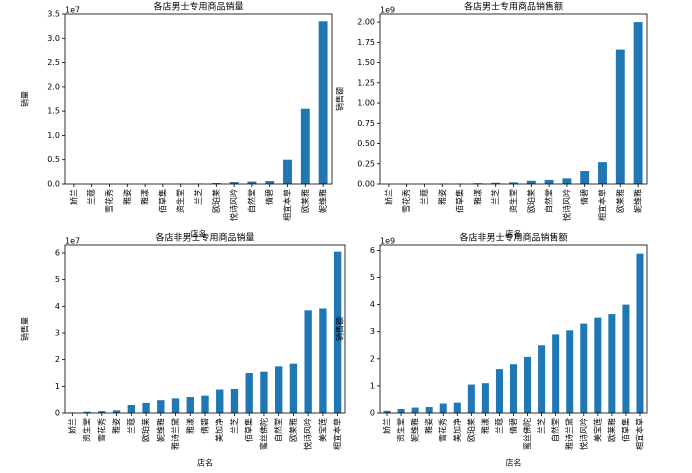 The height and width of the screenshot is (473, 692). I want to click on y-tick-label: 1.5, so click(53, 111).